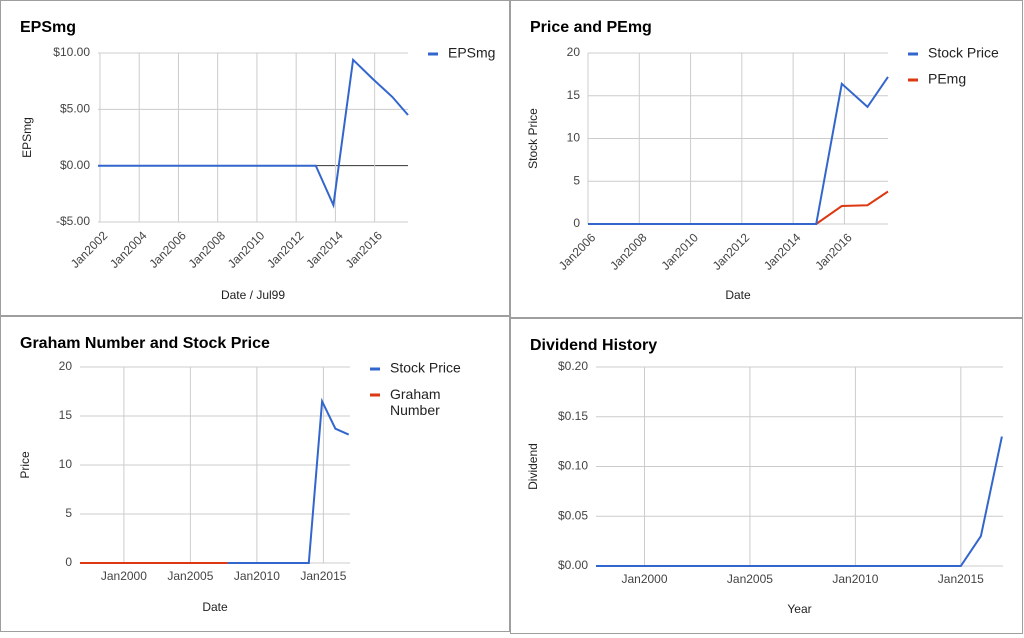 This screenshot has width=1024, height=638. I want to click on chart-title: Graham Number and Stock Price, so click(145, 343).